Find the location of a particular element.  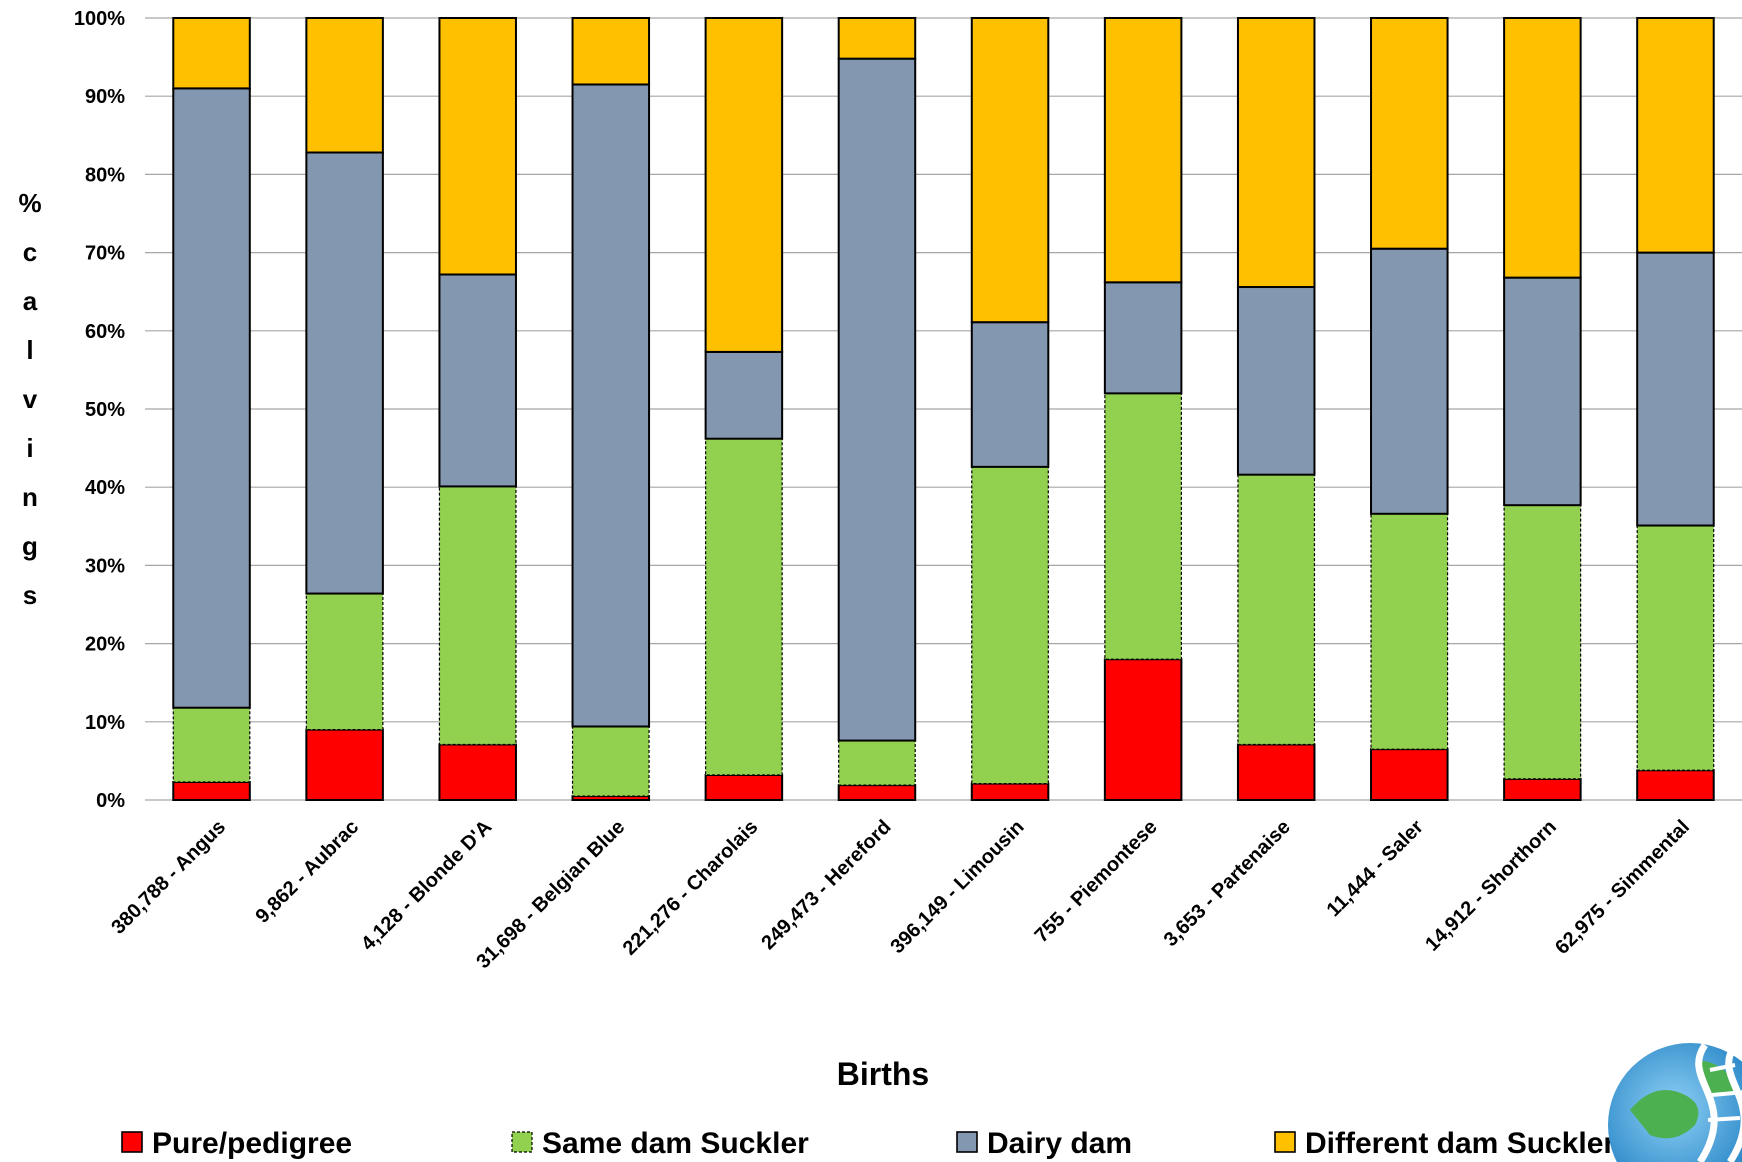

x-category-label: 11,444 - Saler is located at coordinates (1375, 868).